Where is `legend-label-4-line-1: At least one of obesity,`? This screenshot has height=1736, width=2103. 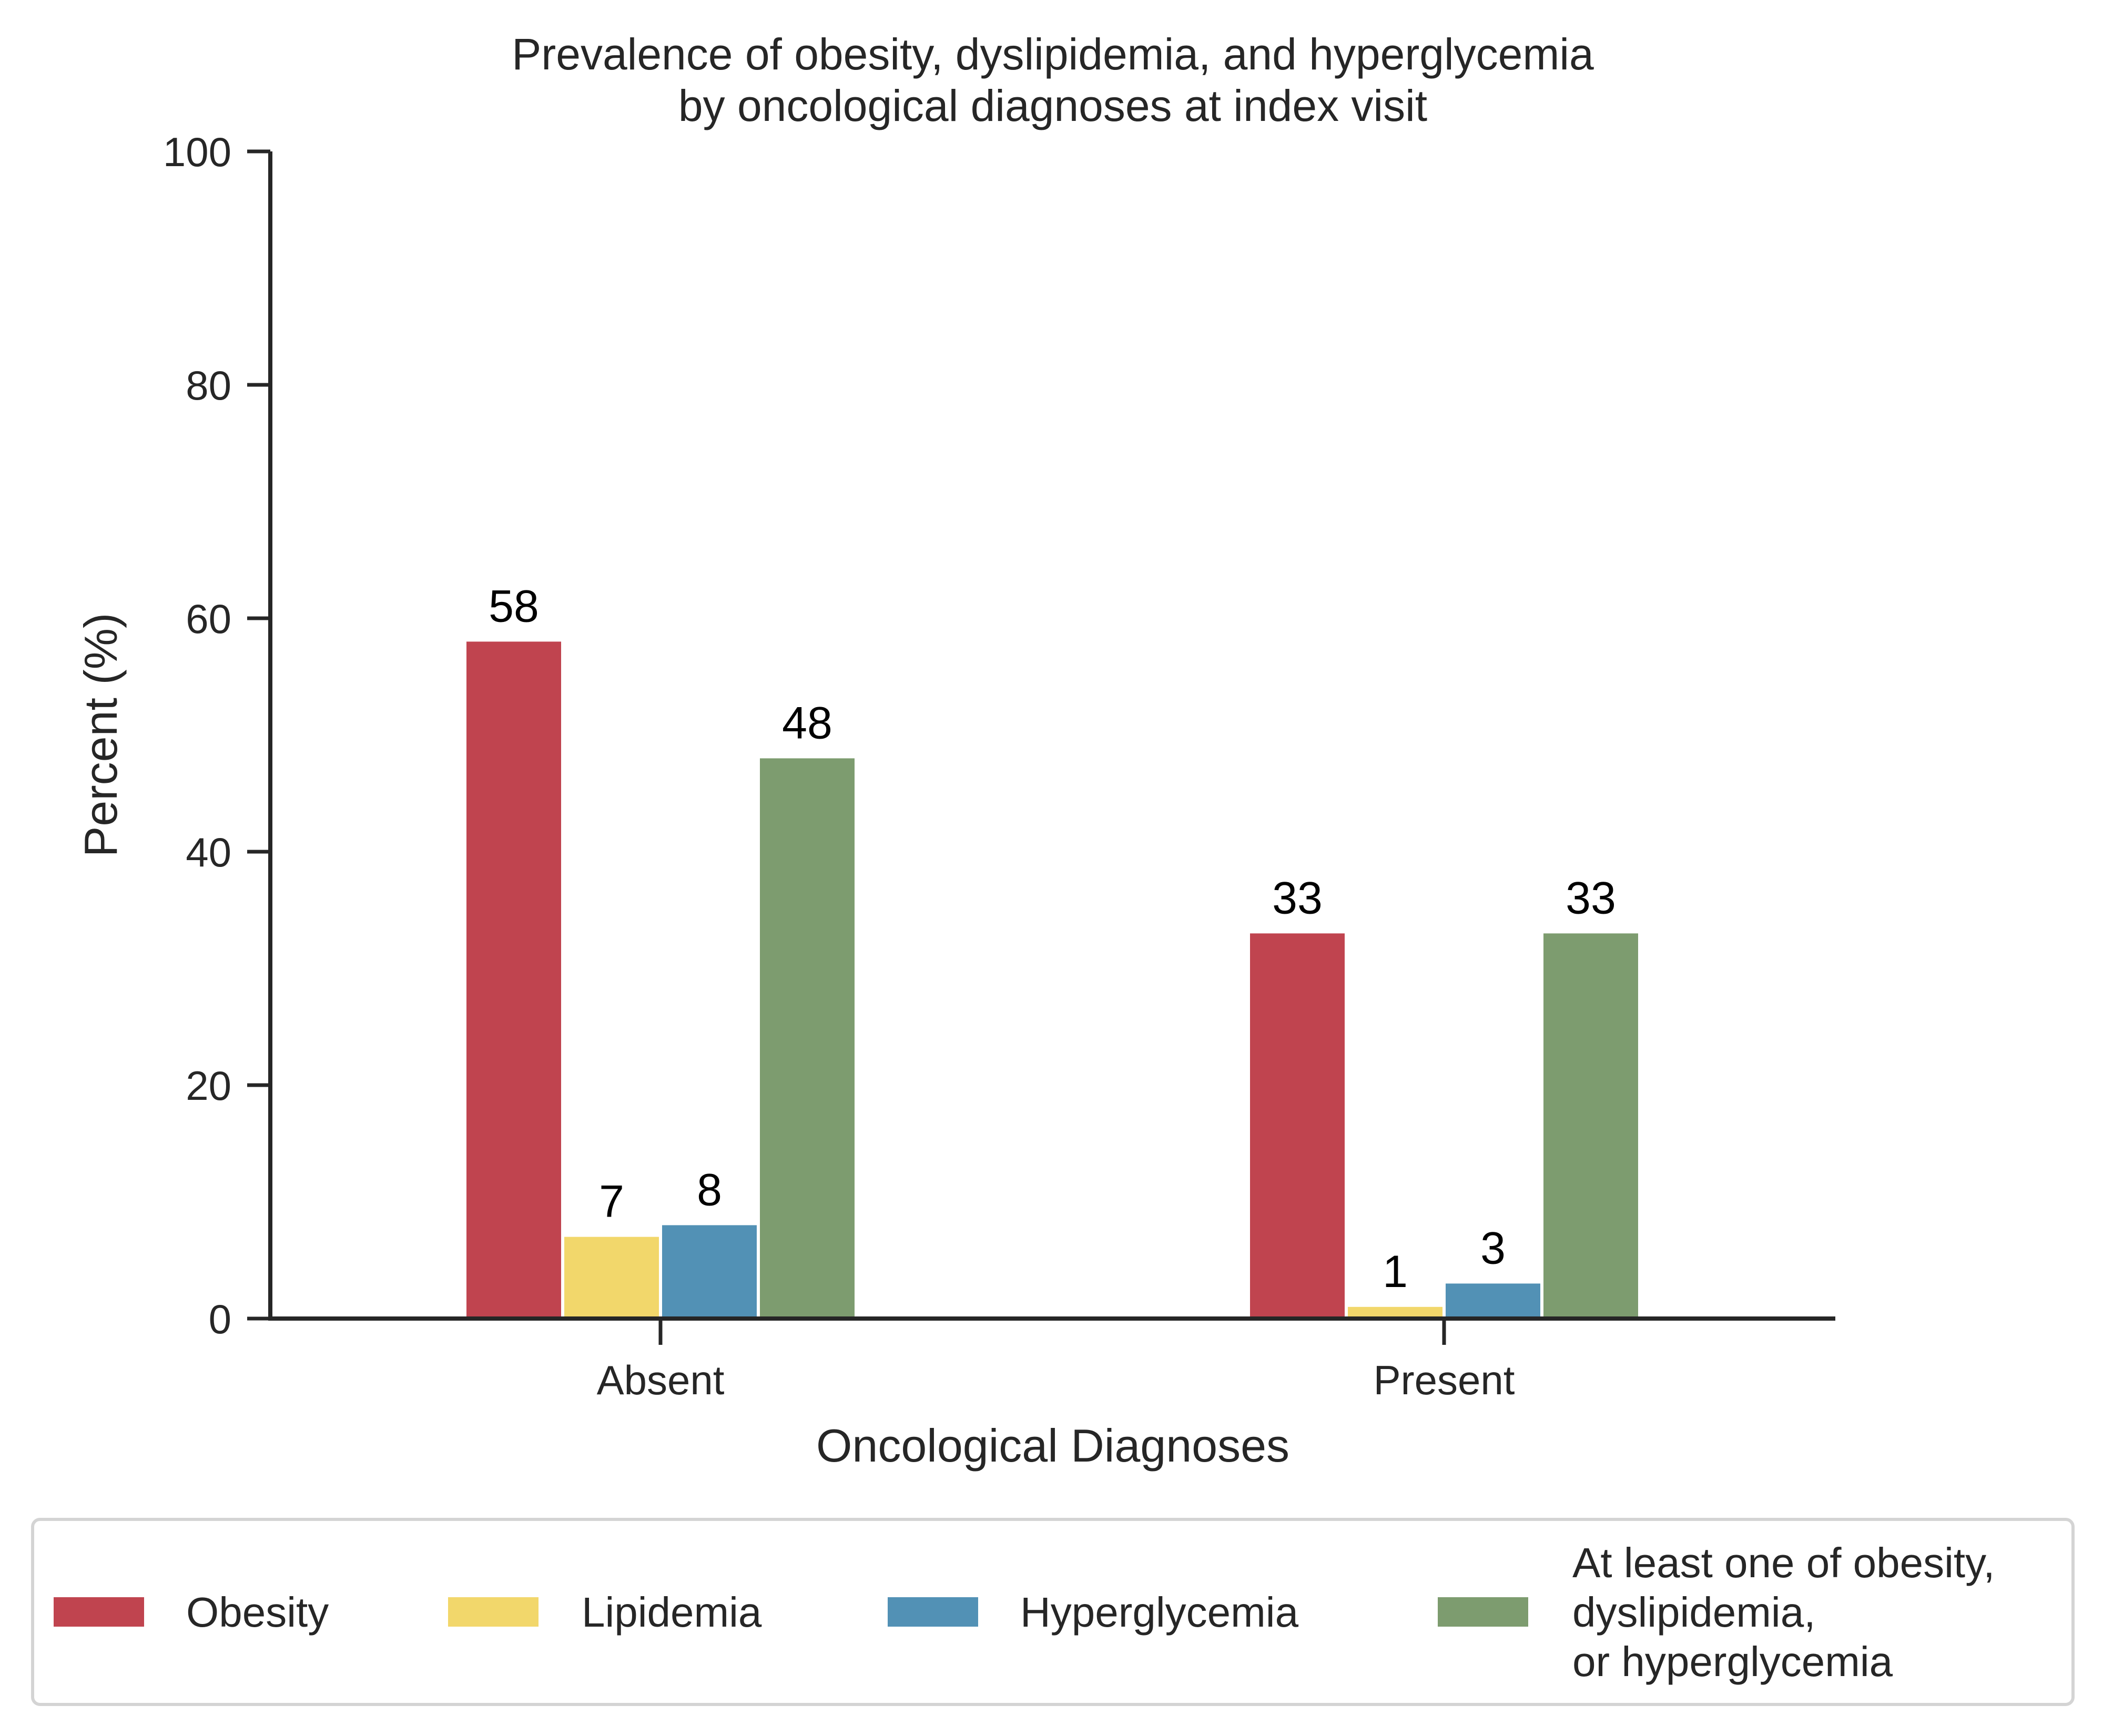
legend-label-4-line-1: At least one of obesity, is located at coordinates (1783, 1563).